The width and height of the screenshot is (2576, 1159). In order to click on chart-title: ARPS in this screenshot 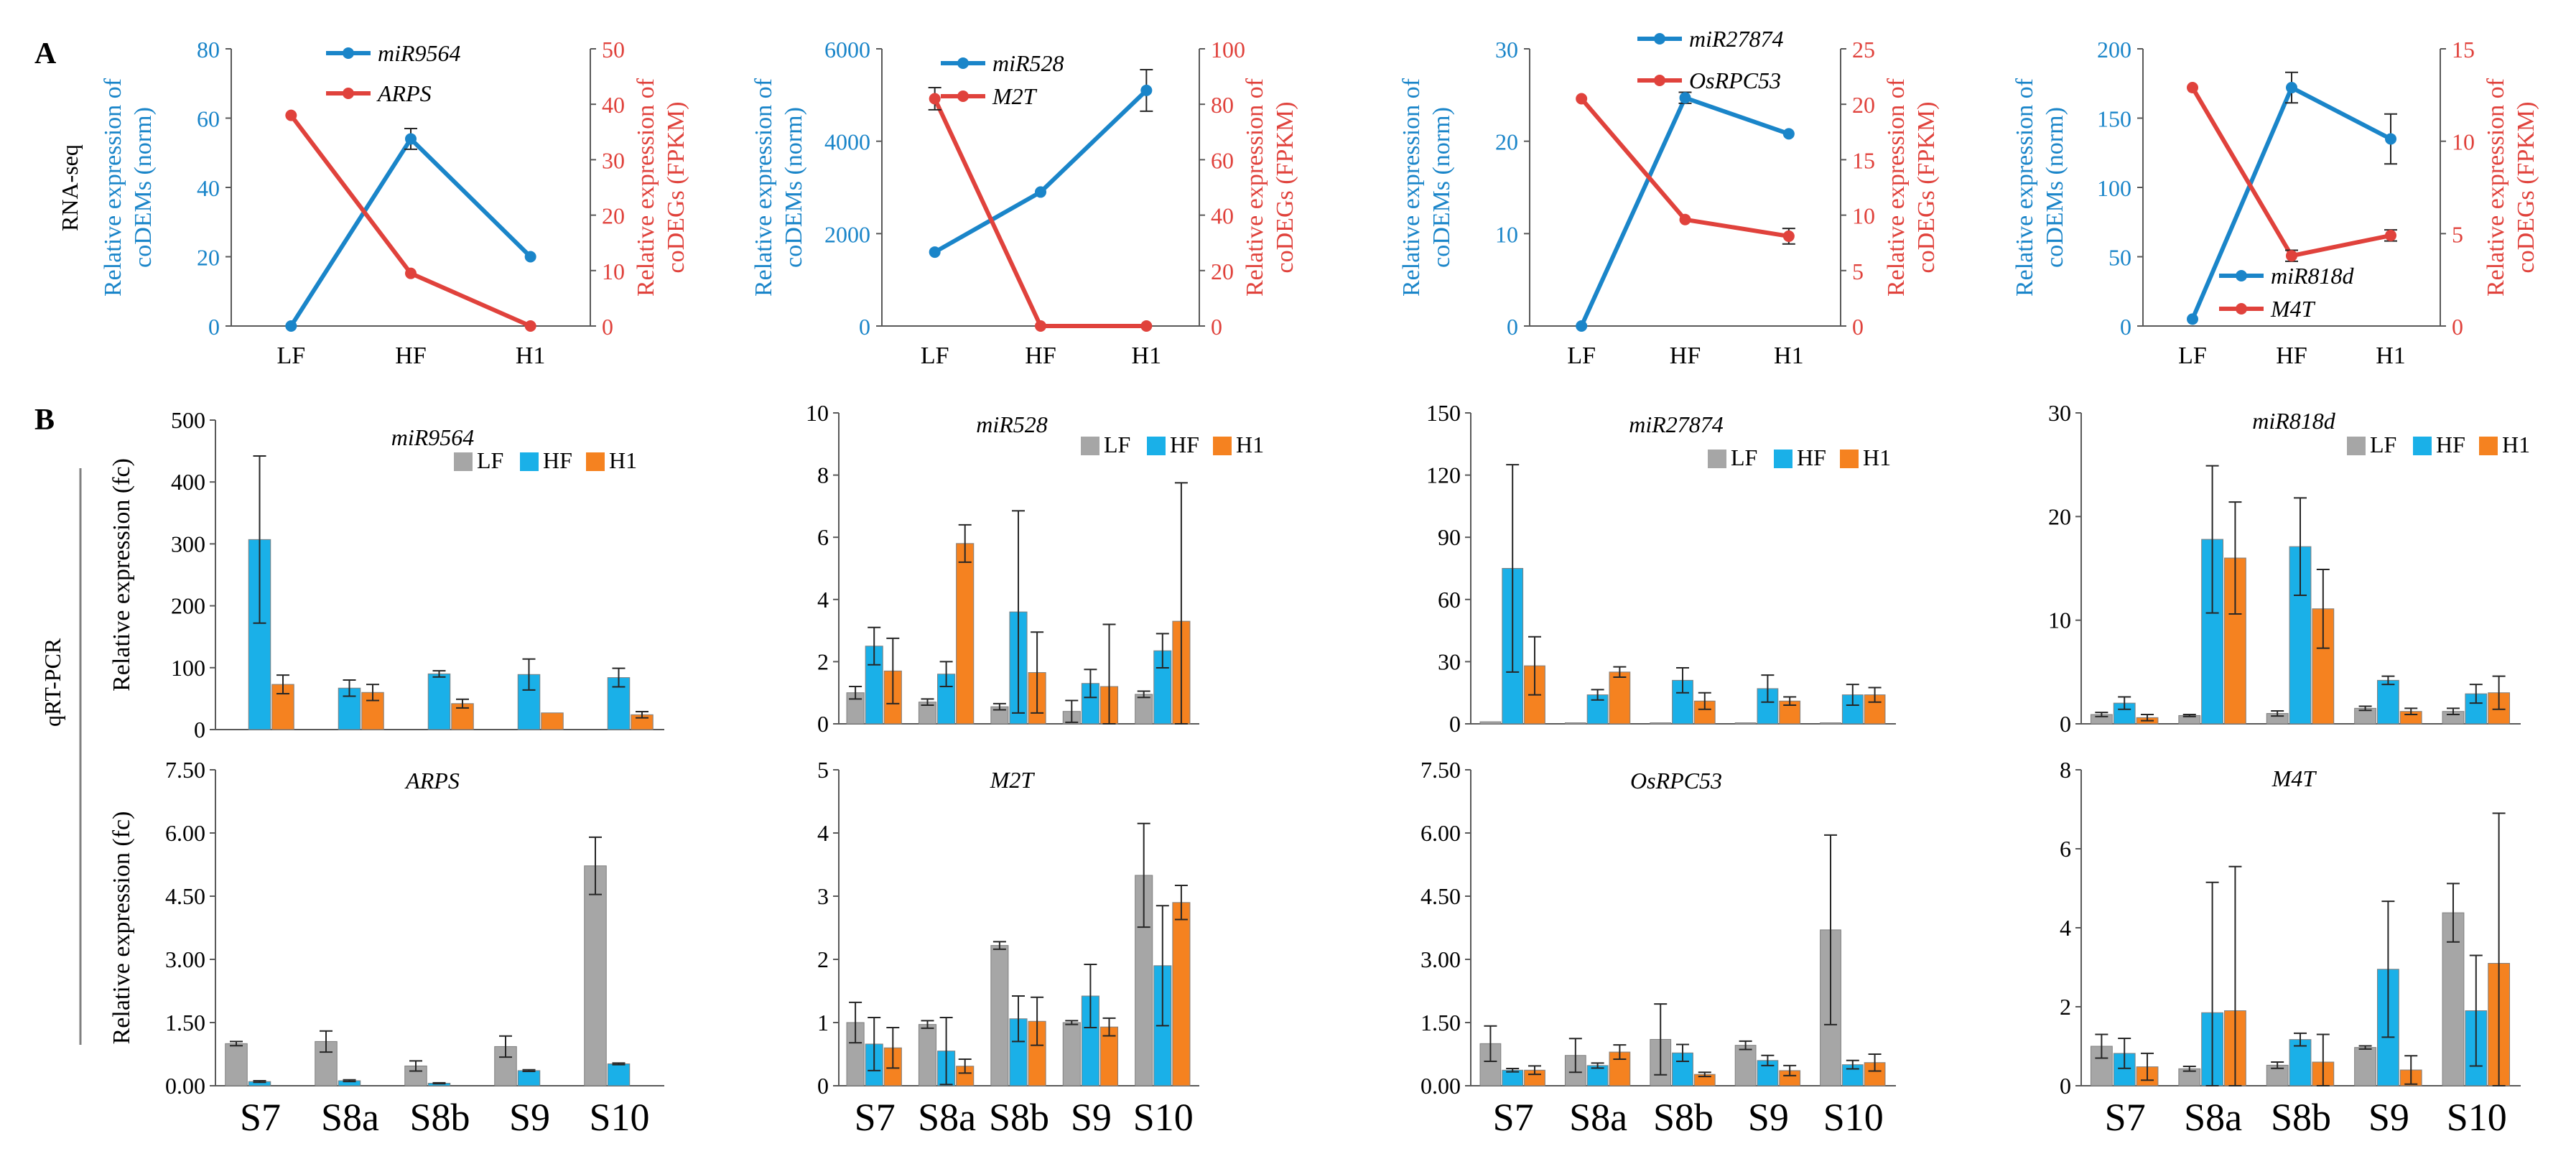, I will do `click(432, 780)`.